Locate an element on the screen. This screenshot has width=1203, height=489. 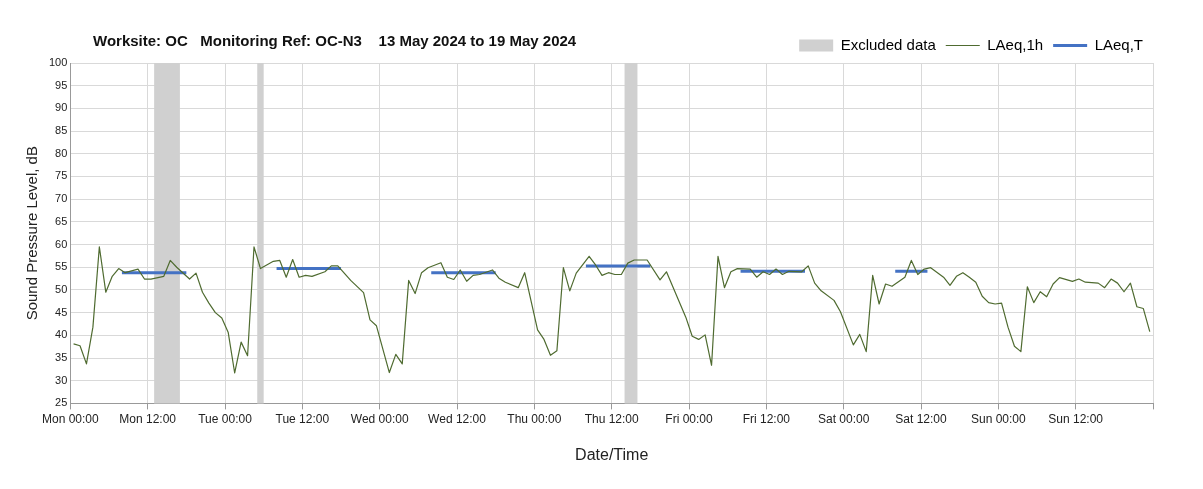
y-axis-title: Sound Pressure Level, dB is located at coordinates (32, 233).